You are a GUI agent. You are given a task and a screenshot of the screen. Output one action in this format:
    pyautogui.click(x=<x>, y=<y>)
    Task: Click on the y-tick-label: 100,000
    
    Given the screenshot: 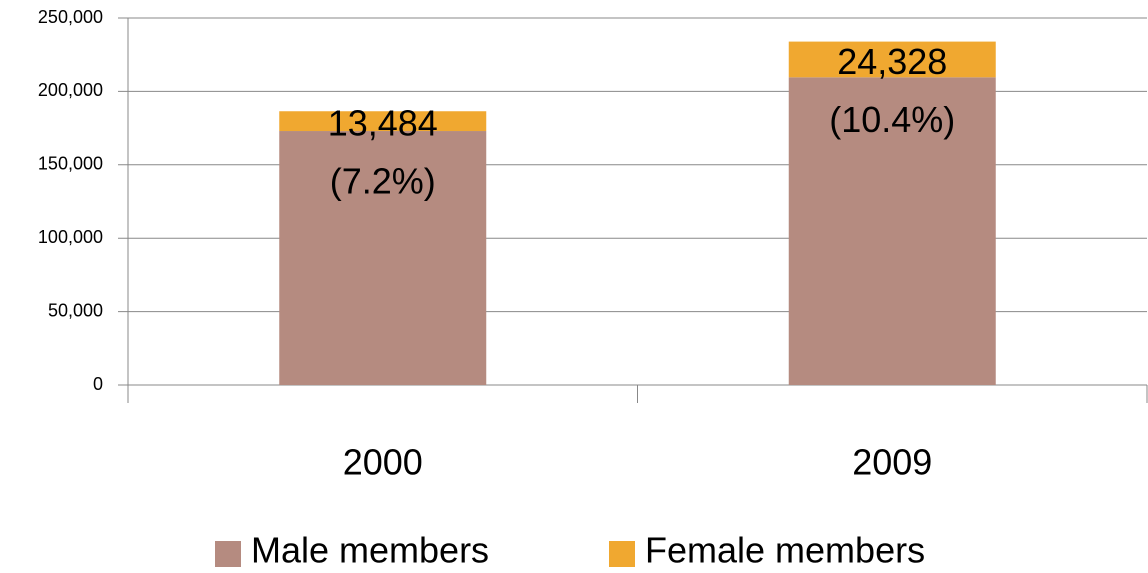 What is the action you would take?
    pyautogui.click(x=70, y=237)
    